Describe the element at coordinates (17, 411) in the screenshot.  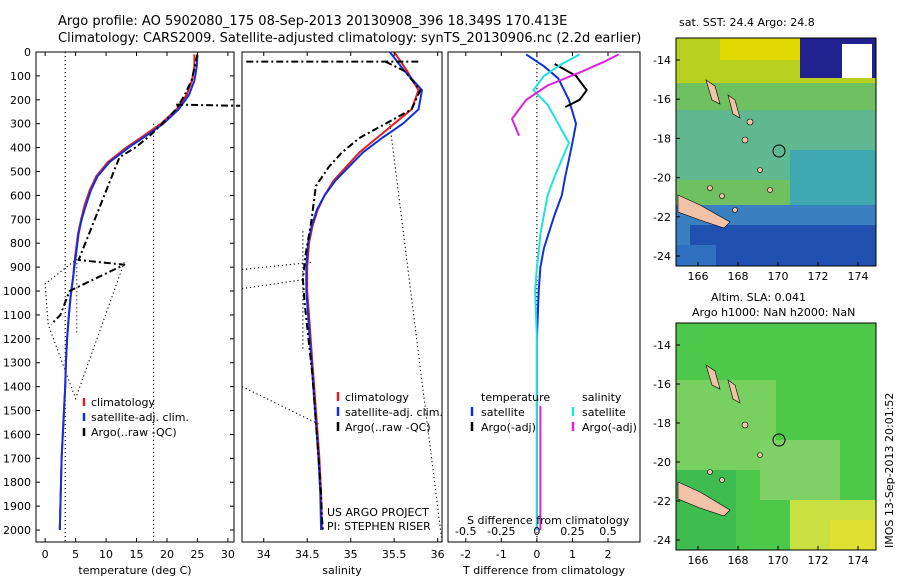
I see `y-tick-label: 1500` at that location.